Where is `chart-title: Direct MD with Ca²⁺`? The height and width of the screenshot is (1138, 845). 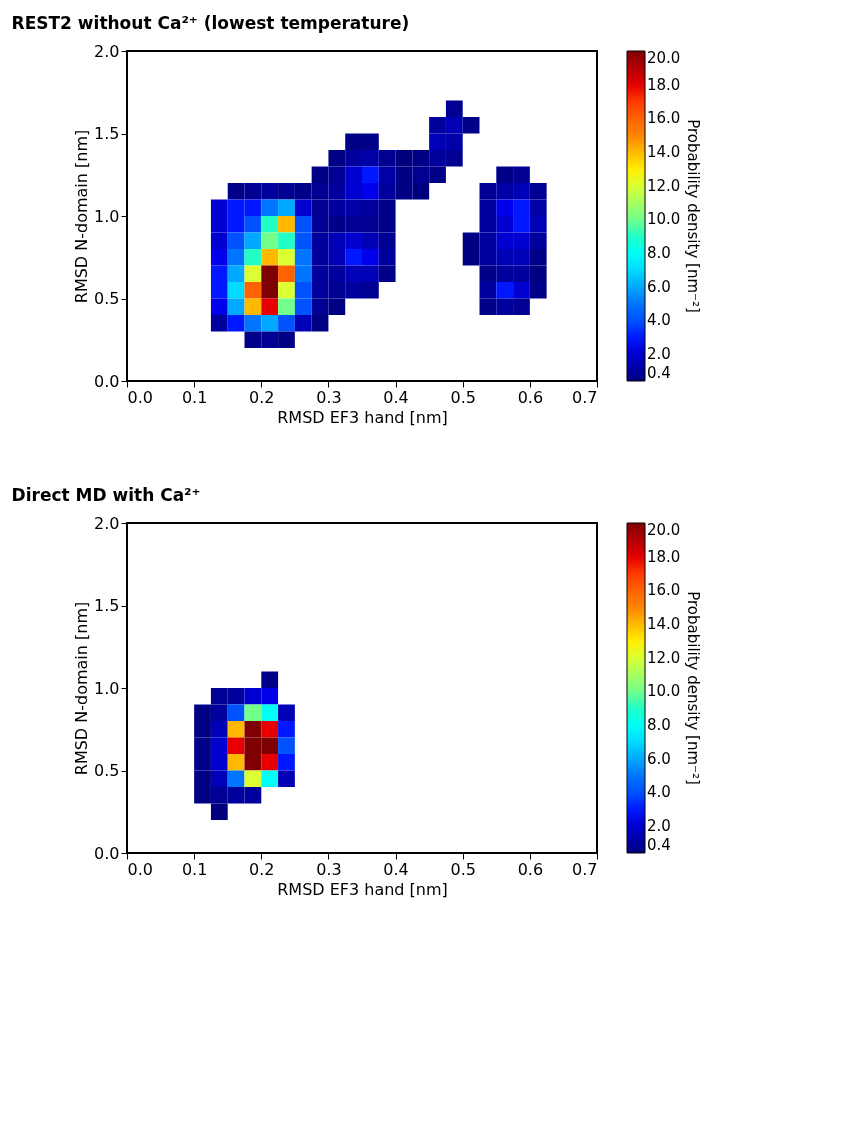
chart-title: Direct MD with Ca²⁺ is located at coordinates (106, 495).